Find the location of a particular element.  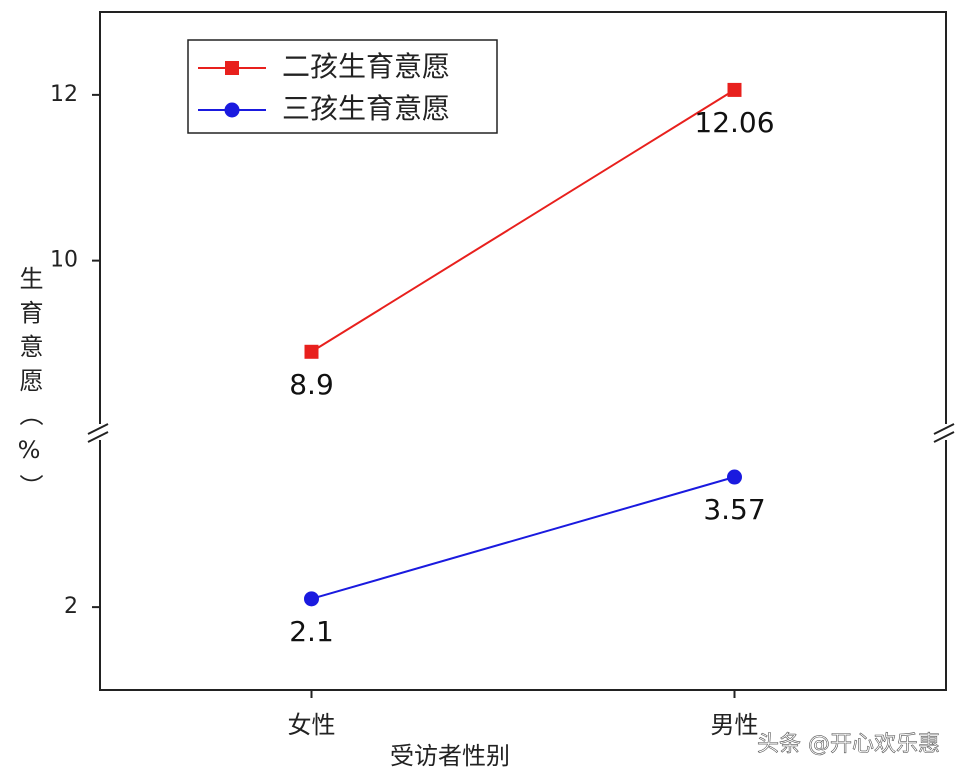

y-tick-label: 10 is located at coordinates (64, 260).